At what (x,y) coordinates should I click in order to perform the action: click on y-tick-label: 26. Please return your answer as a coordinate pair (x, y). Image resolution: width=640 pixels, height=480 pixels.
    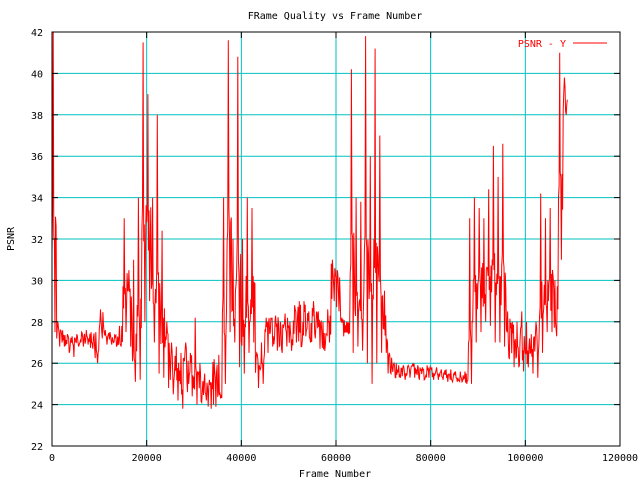
    Looking at the image, I should click on (37, 364).